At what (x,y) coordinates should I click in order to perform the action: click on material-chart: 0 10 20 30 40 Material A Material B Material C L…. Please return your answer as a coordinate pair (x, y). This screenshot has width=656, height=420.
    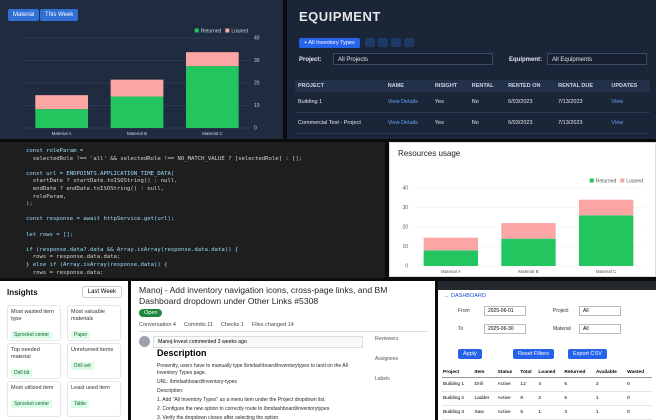
    Looking at the image, I should click on (142, 82).